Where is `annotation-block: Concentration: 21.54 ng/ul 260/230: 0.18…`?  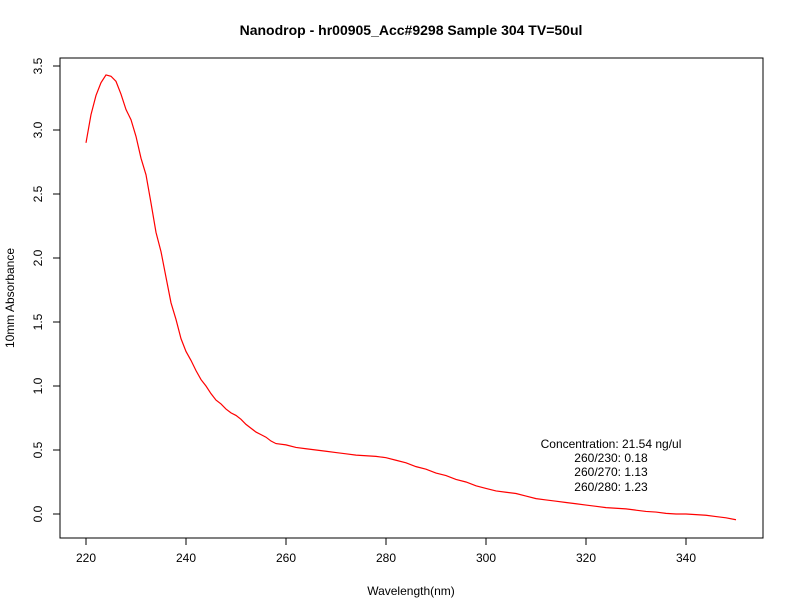 annotation-block: Concentration: 21.54 ng/ul 260/230: 0.18… is located at coordinates (611, 465).